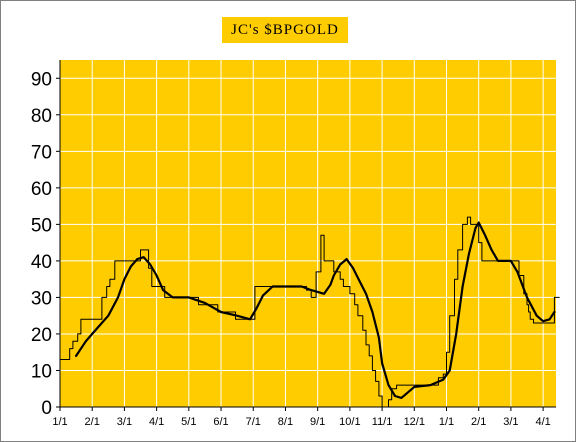  What do you see at coordinates (414, 422) in the screenshot?
I see `x-tick-label: 12/1` at bounding box center [414, 422].